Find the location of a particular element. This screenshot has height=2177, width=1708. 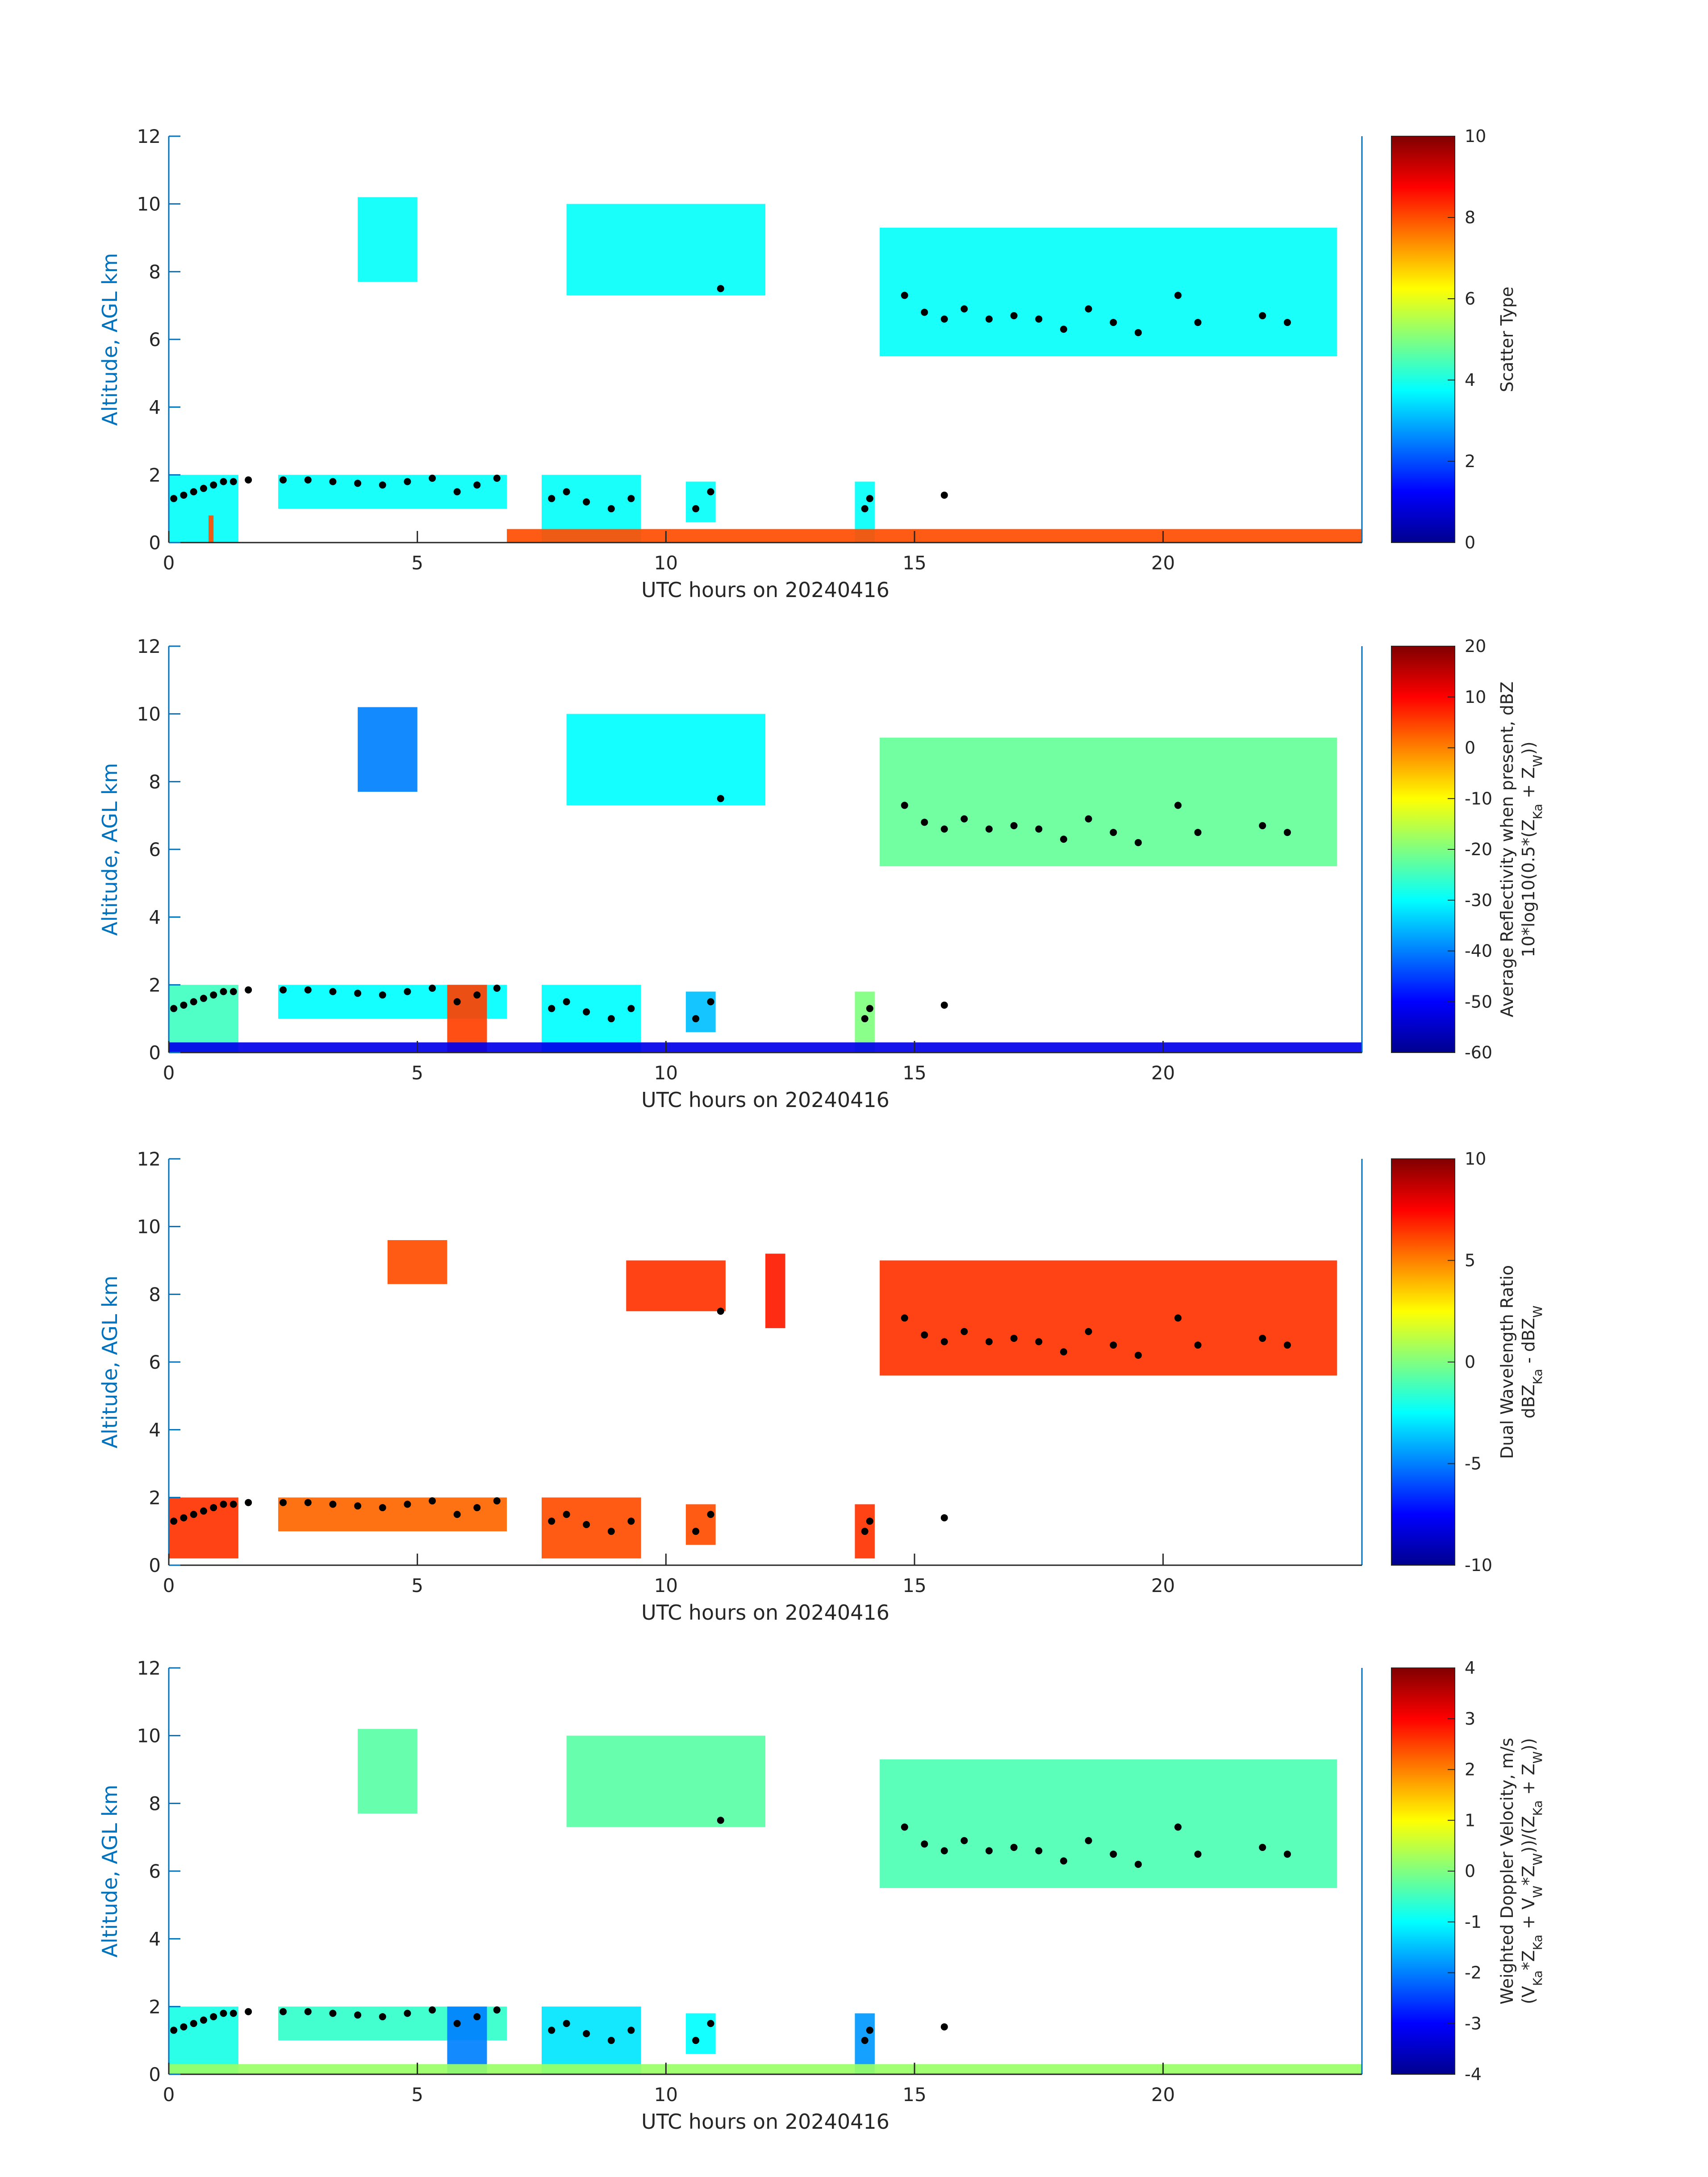

colorbar-tick-label: -3 is located at coordinates (1473, 2023).